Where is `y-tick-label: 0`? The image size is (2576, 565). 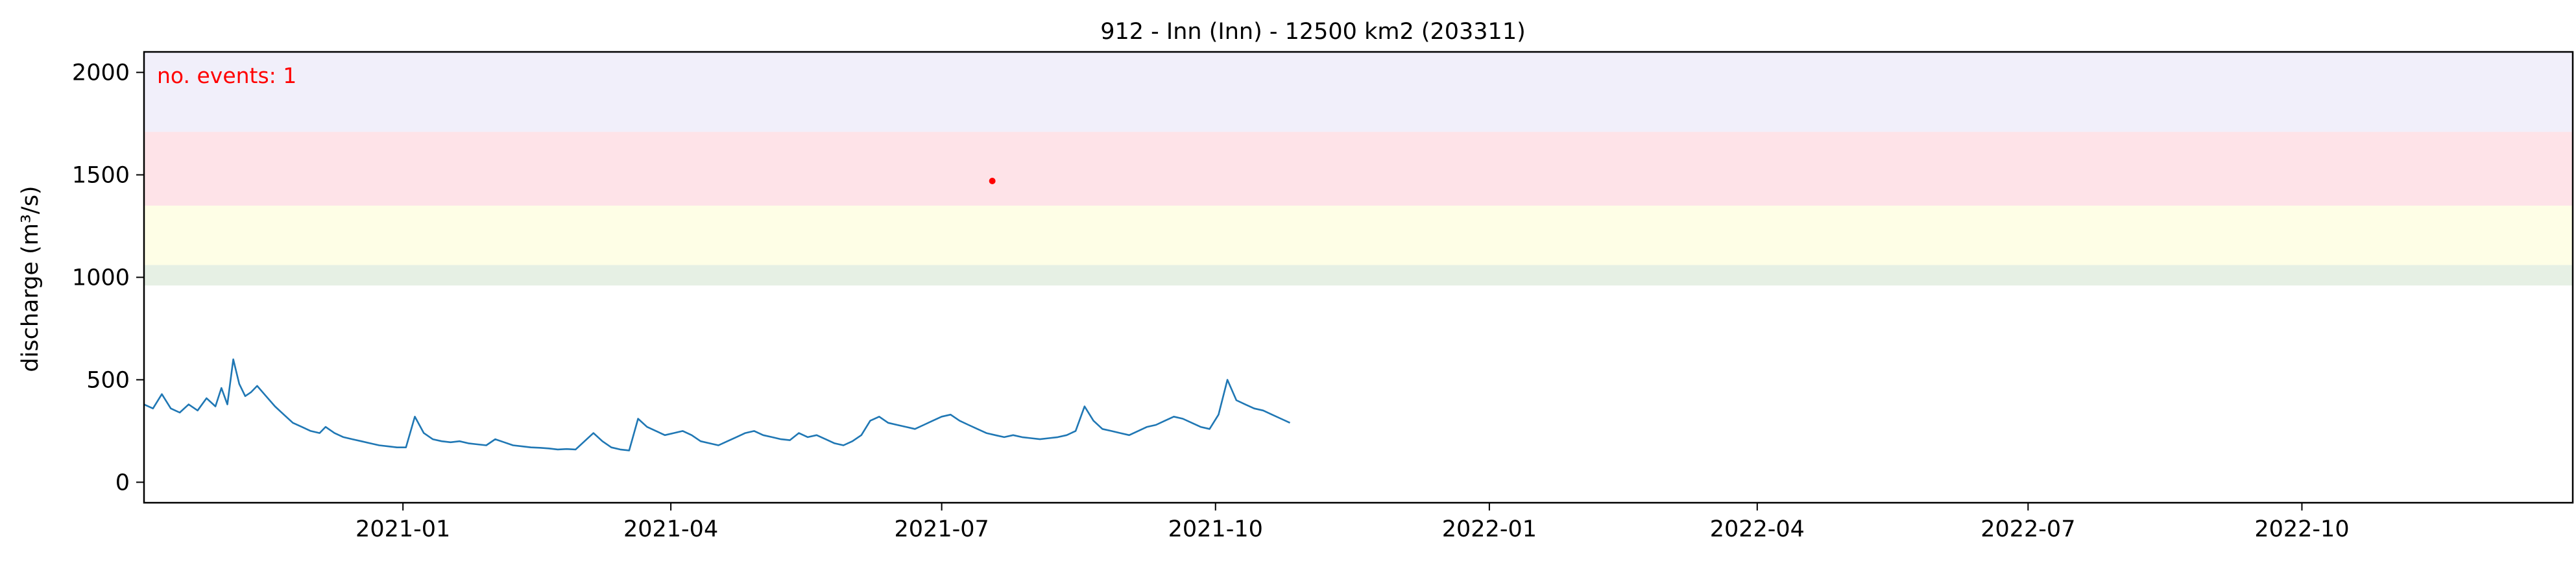
y-tick-label: 0 is located at coordinates (122, 483).